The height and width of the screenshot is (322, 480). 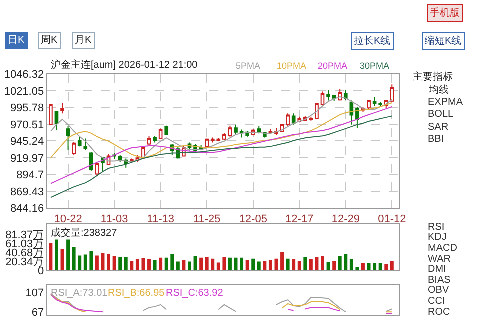 What do you see at coordinates (445, 13) in the screenshot?
I see `text: 手机版` at bounding box center [445, 13].